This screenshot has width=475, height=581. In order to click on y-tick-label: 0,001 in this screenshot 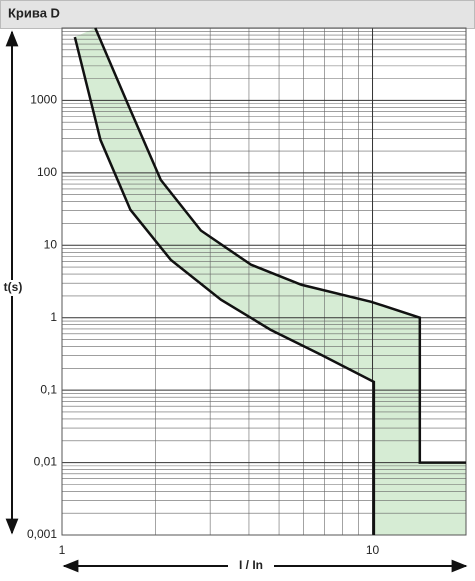, I will do `click(42, 534)`.